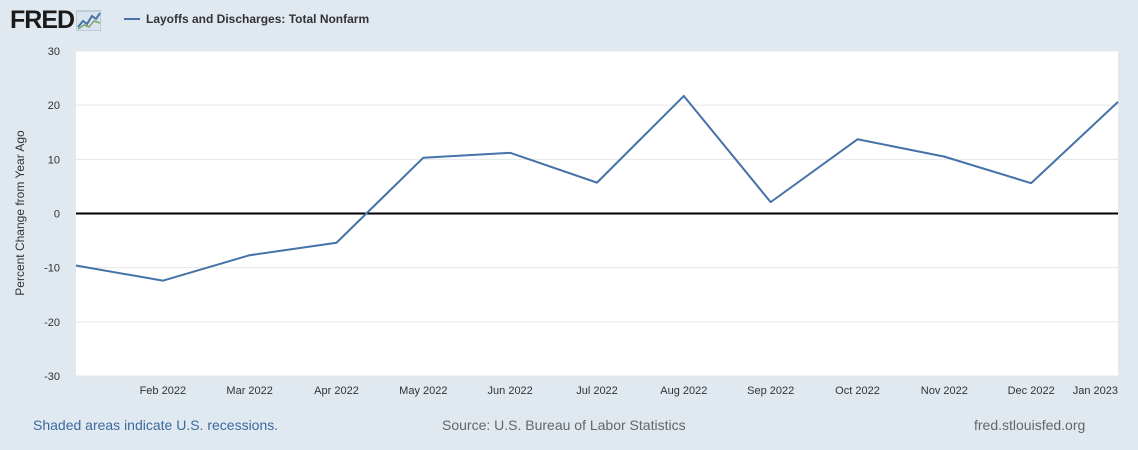 This screenshot has height=450, width=1138. Describe the element at coordinates (54, 106) in the screenshot. I see `y-tick-label: 20` at that location.